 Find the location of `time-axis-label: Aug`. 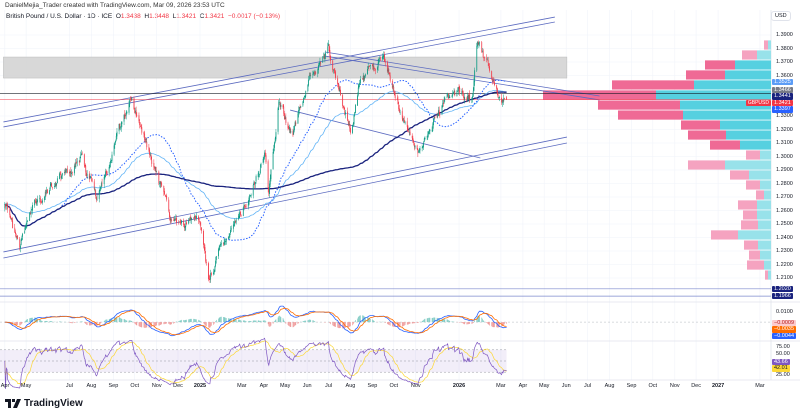

time-axis-label: Aug is located at coordinates (350, 386).